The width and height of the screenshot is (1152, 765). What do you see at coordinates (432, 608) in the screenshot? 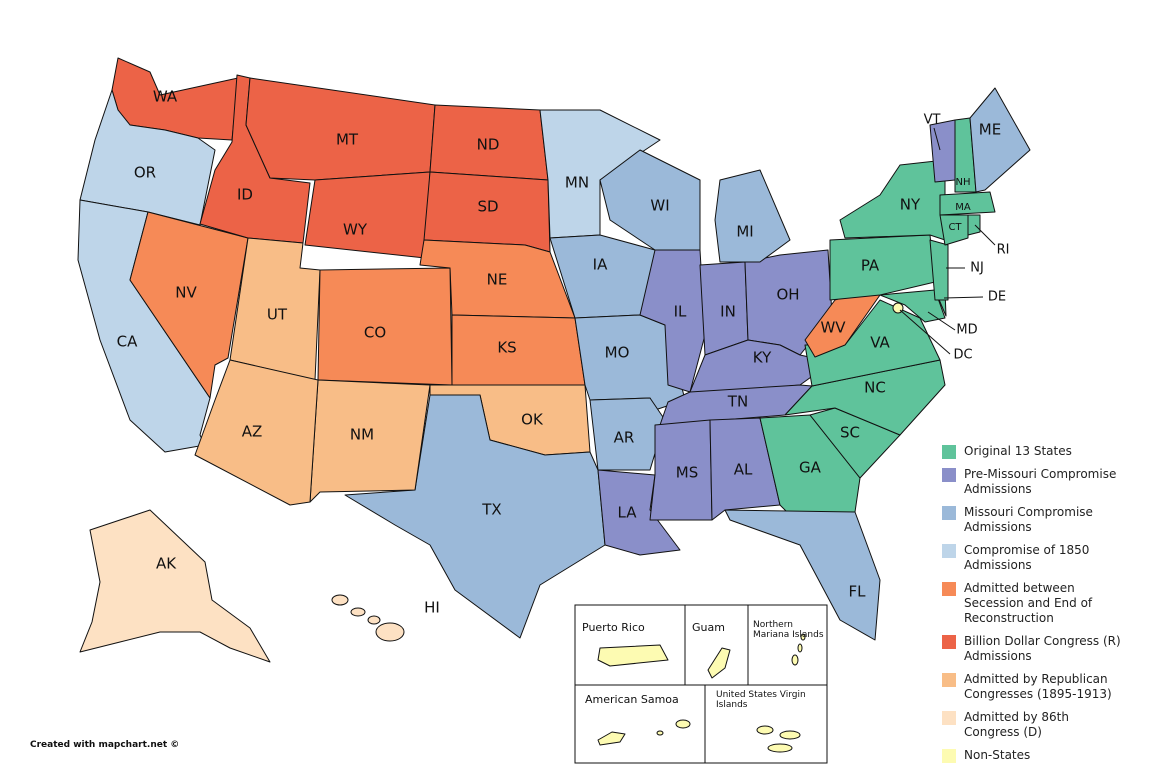
I see `region-label: HI` at bounding box center [432, 608].